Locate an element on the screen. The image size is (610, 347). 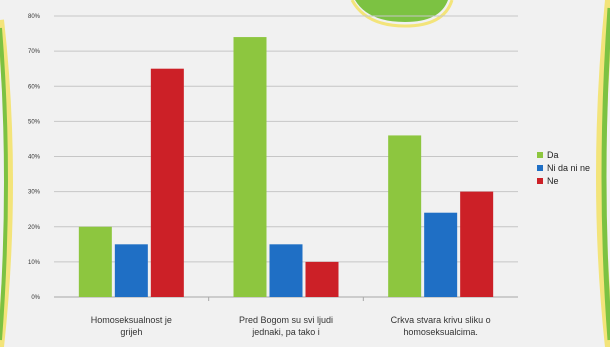
y-tick-label: 40% is located at coordinates (34, 158).